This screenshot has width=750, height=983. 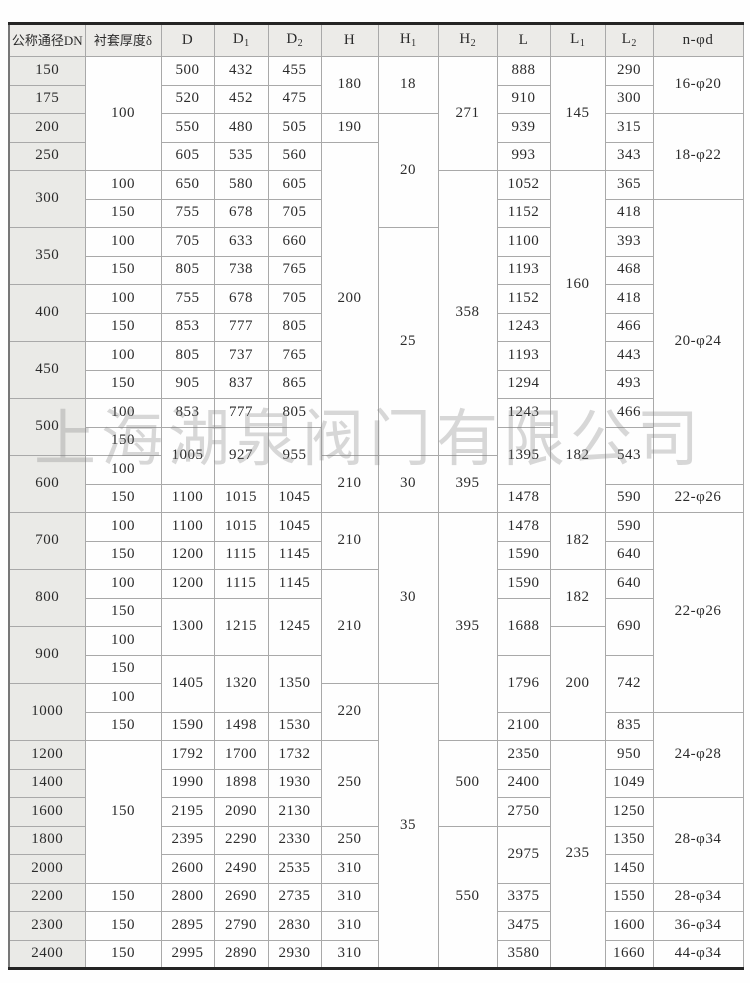 What do you see at coordinates (523, 99) in the screenshot?
I see `cell-r2-c8: 910` at bounding box center [523, 99].